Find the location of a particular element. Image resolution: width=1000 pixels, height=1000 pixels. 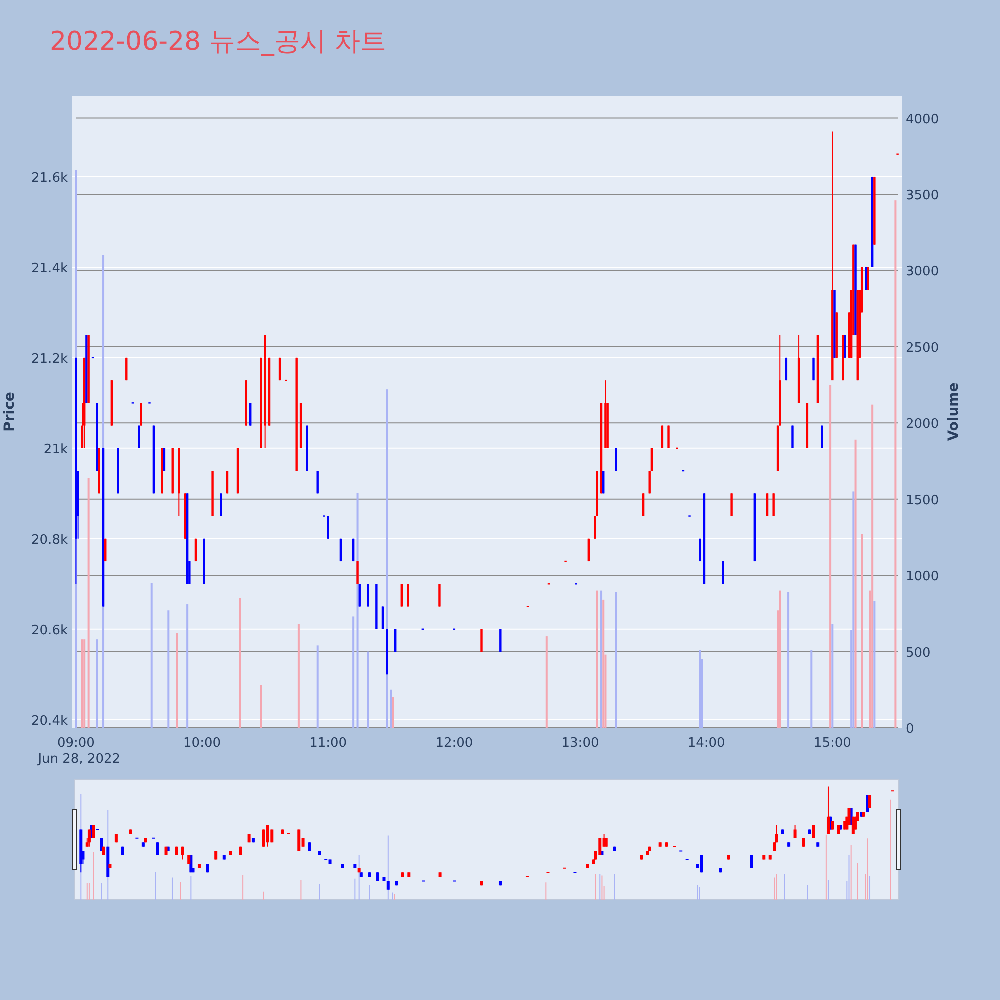

x-tick-label: 10:00 is located at coordinates (203, 743).